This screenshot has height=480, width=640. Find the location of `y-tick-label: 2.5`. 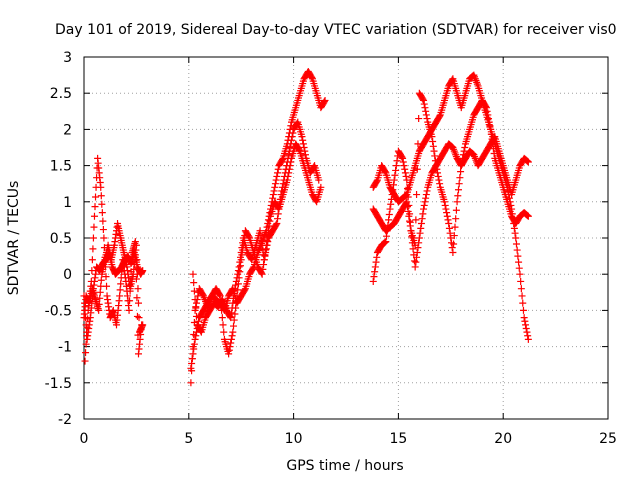

y-tick-label: 2.5 is located at coordinates (61, 94).